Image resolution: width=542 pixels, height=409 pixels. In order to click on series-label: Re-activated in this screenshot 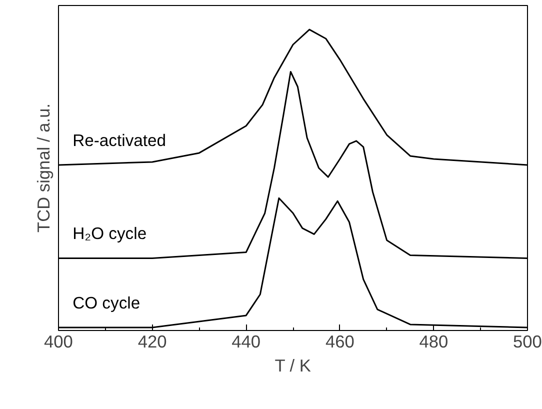, I will do `click(119, 140)`.